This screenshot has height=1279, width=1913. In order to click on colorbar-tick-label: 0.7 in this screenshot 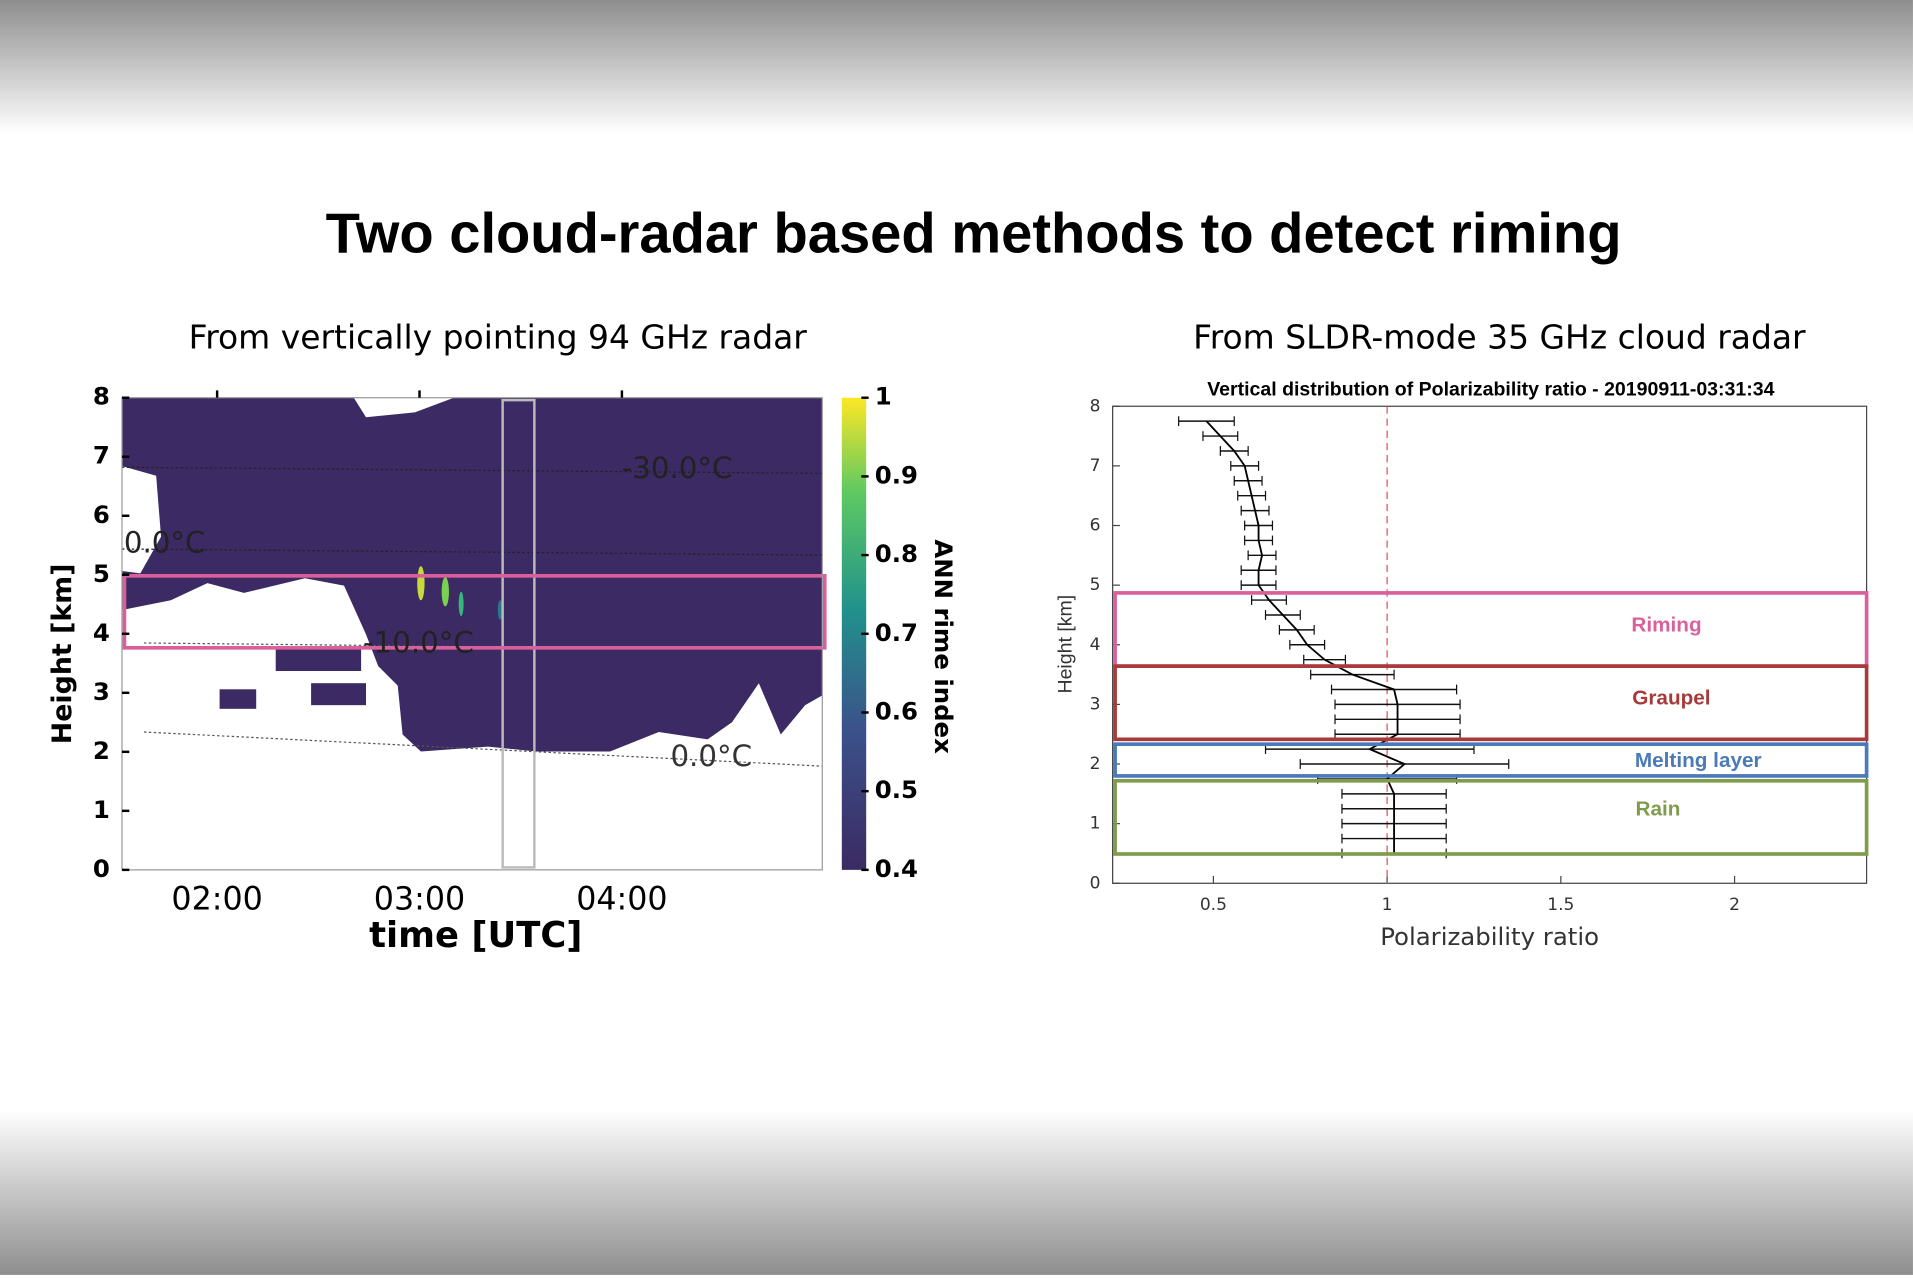, I will do `click(896, 632)`.